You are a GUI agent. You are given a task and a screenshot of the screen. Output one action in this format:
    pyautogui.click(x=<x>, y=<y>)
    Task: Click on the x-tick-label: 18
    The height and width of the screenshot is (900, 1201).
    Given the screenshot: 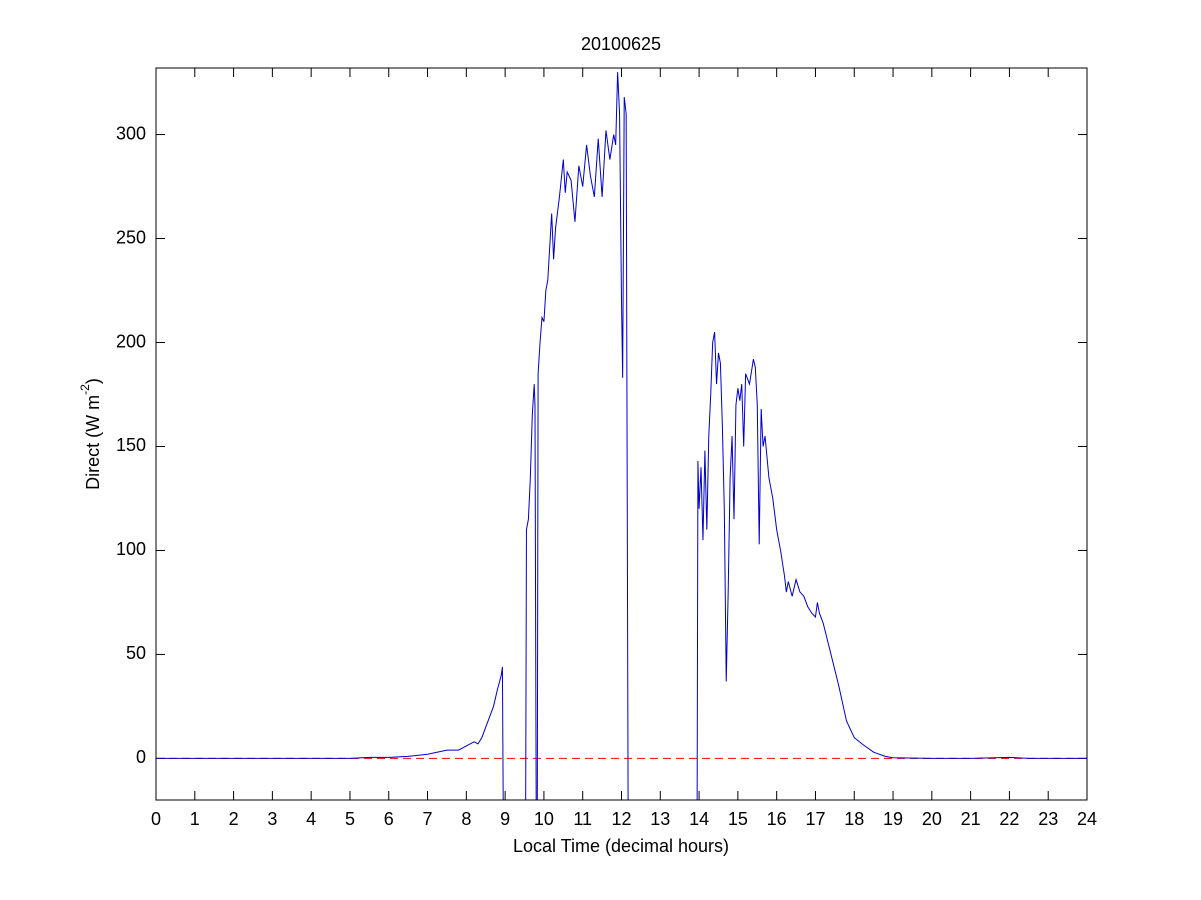 What is the action you would take?
    pyautogui.click(x=854, y=819)
    